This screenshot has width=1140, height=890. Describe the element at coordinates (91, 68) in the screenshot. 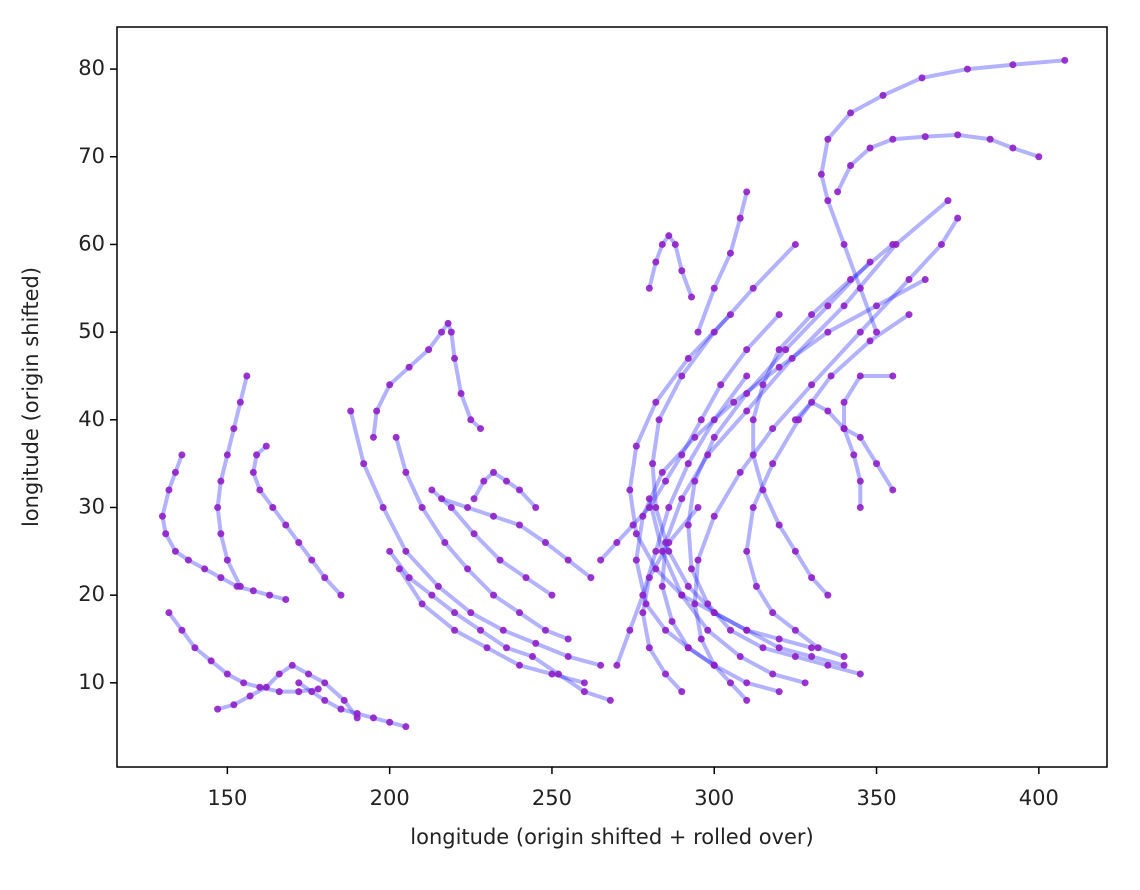

I see `y-tick-label: 80` at that location.